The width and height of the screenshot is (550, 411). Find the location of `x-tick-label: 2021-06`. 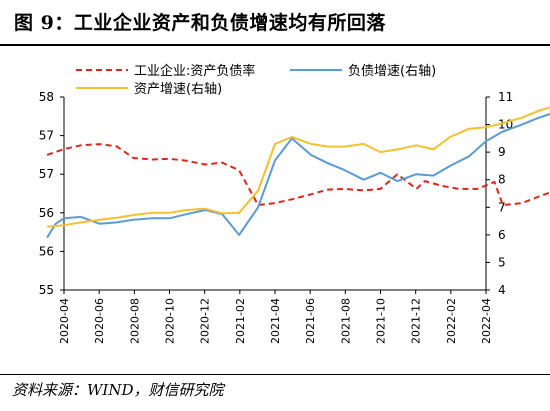

x-tick-label: 2021-06 is located at coordinates (310, 321).